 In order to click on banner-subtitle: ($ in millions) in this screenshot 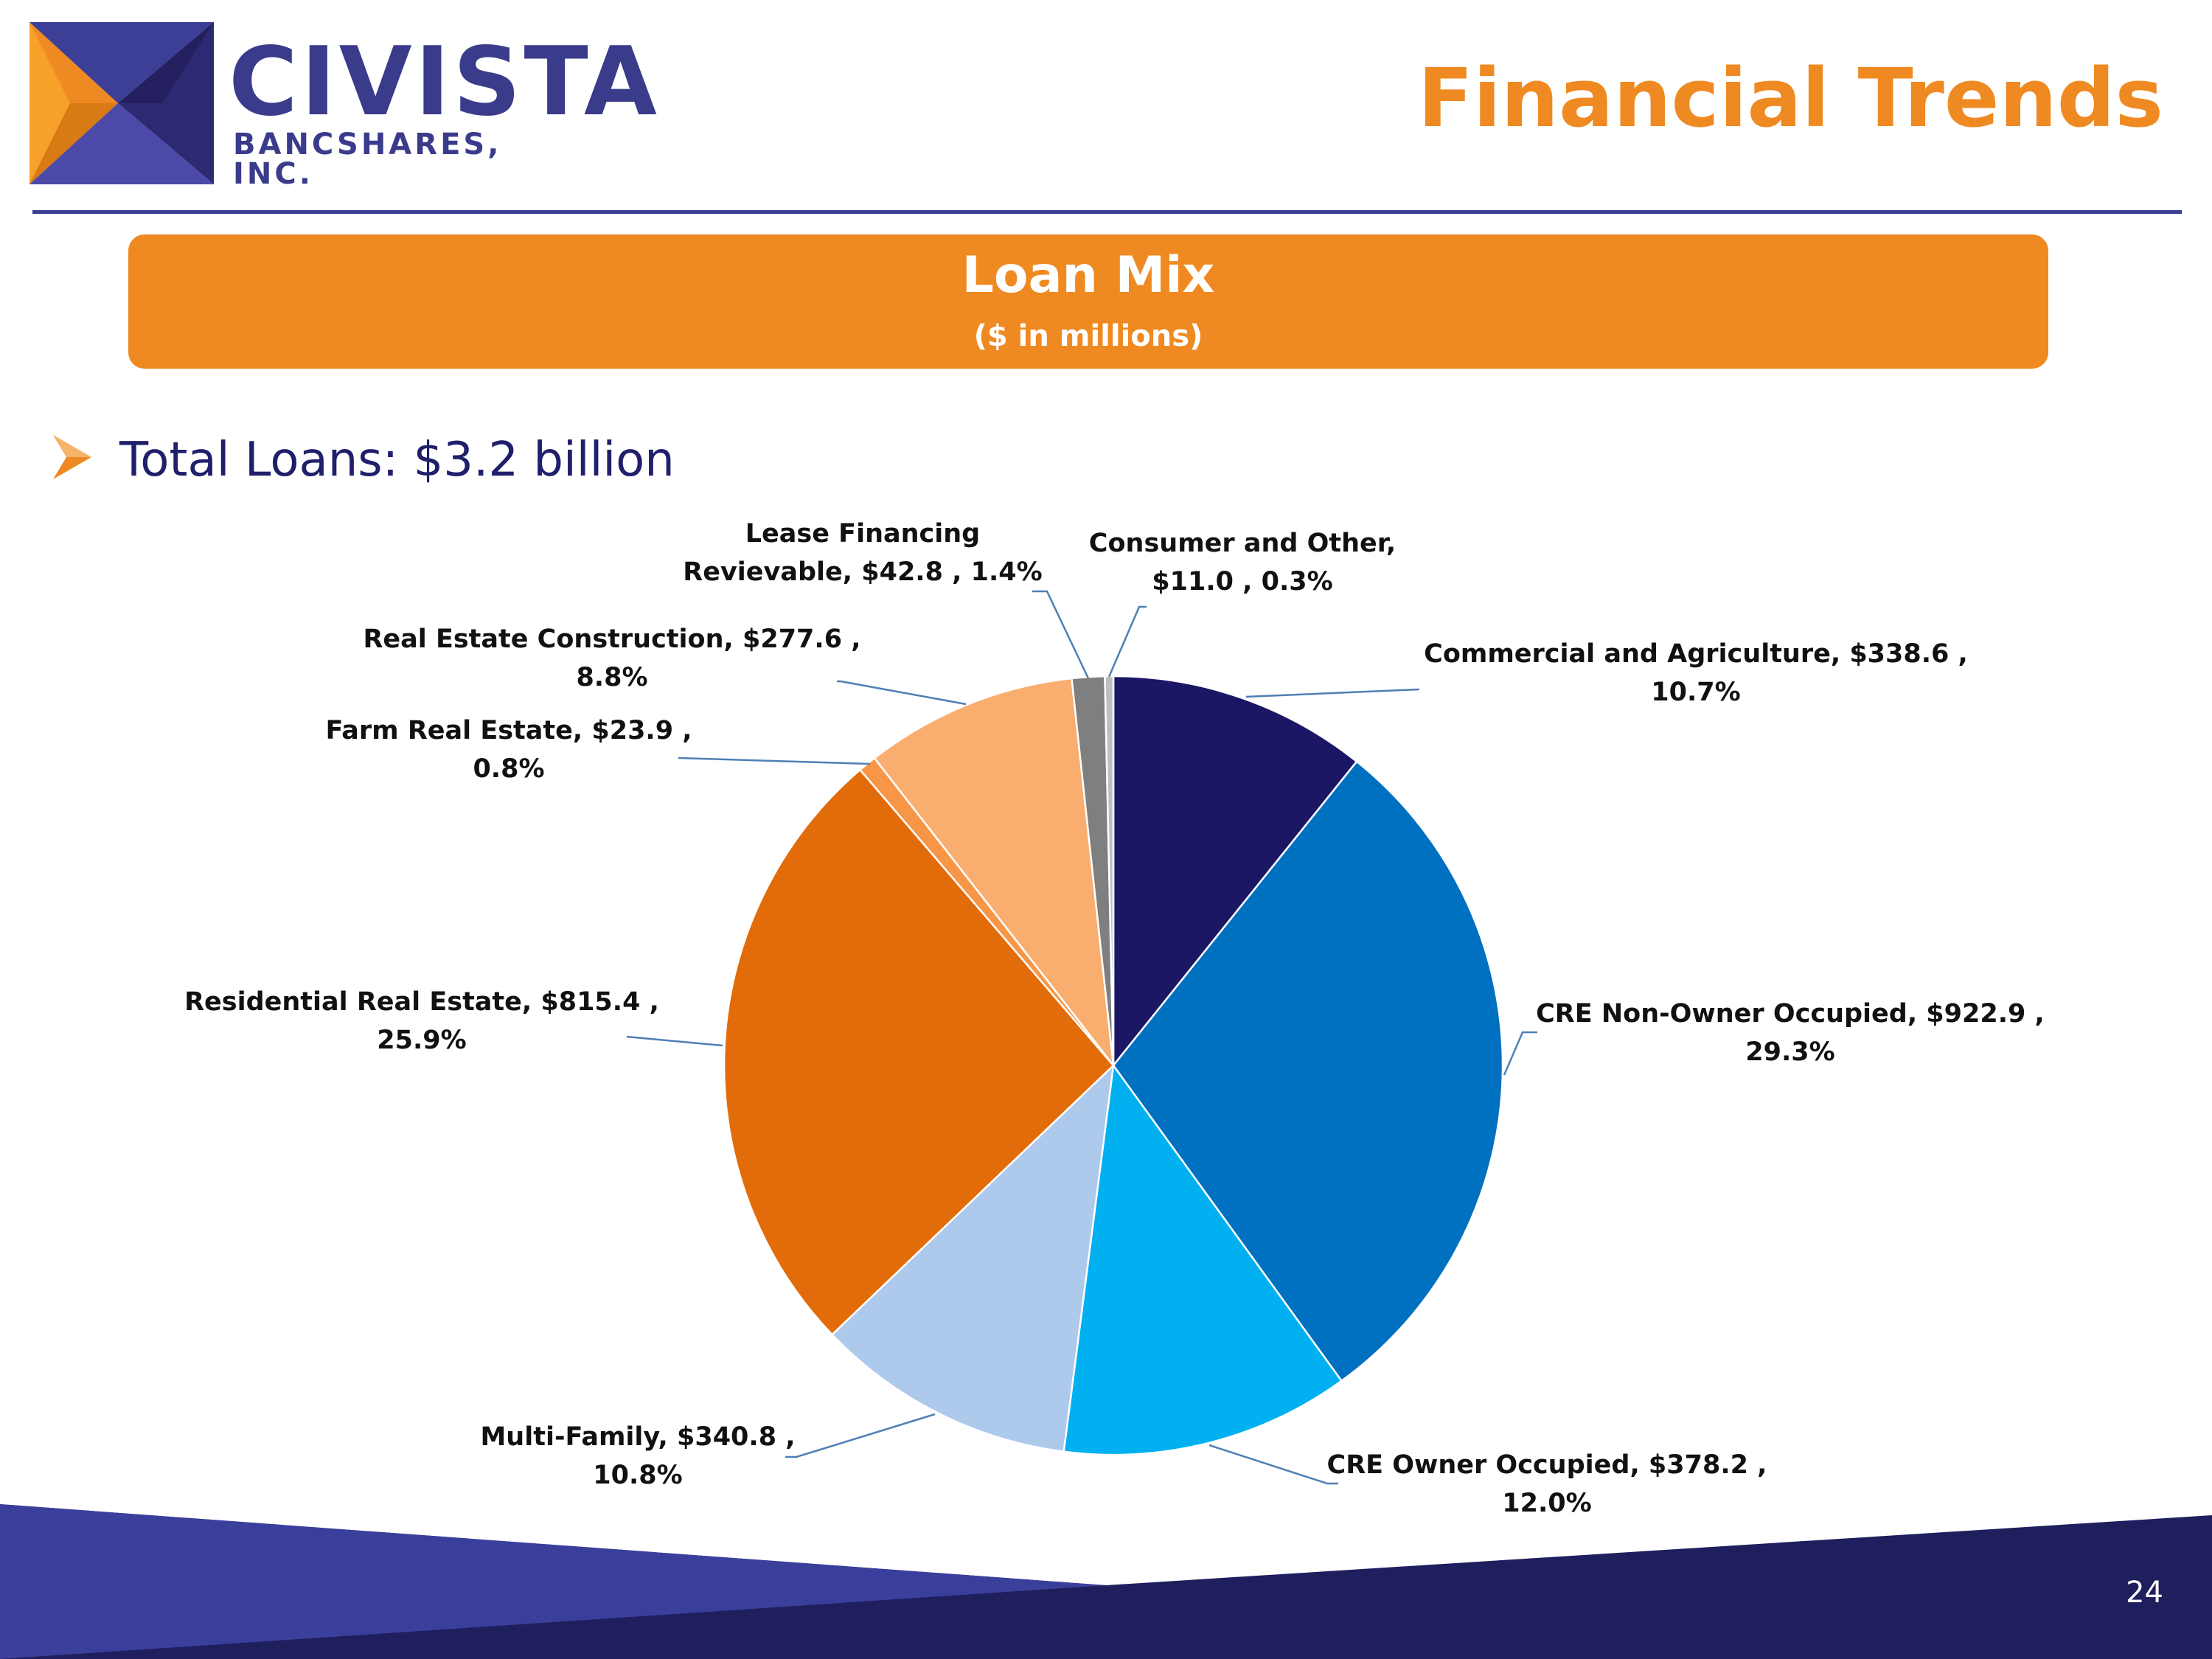, I will do `click(1088, 336)`.